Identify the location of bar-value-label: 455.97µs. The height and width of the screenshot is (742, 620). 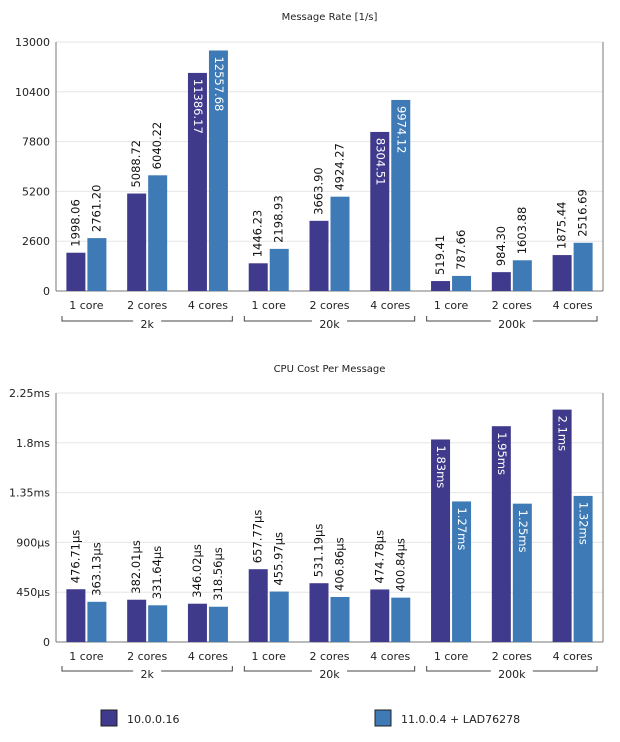
(279, 559).